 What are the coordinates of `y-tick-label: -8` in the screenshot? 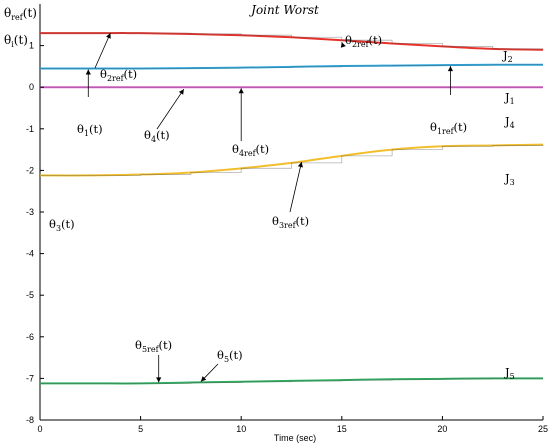 It's located at (30, 420).